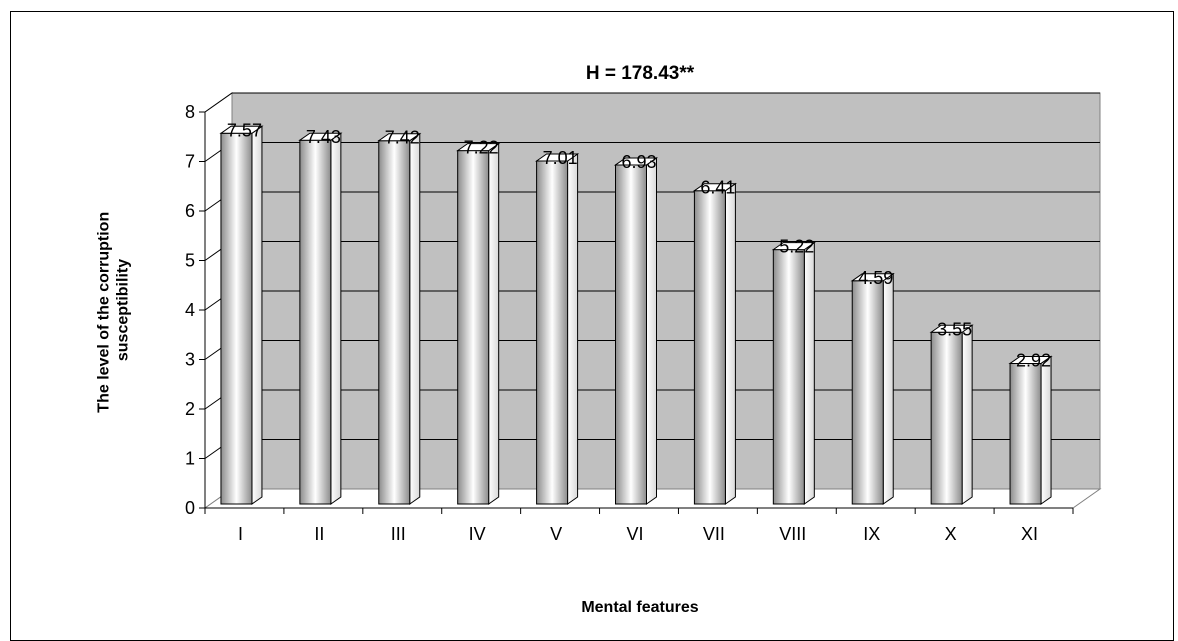 The width and height of the screenshot is (1178, 641). Describe the element at coordinates (398, 534) in the screenshot. I see `x-tick-label: III` at that location.